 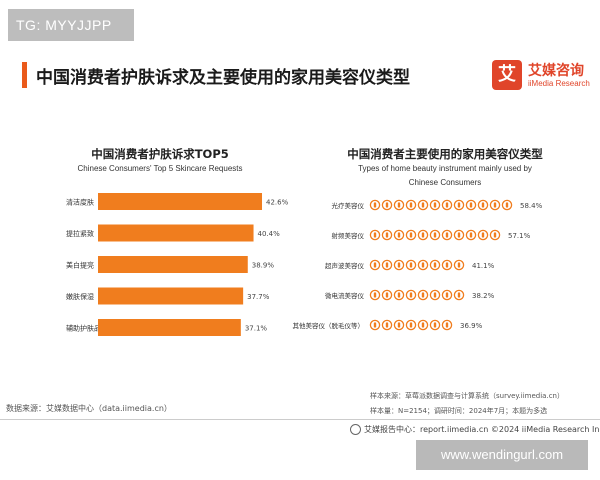 I want to click on left-chart-title: 中国消费者护肤诉求TOP5, so click(x=160, y=154).